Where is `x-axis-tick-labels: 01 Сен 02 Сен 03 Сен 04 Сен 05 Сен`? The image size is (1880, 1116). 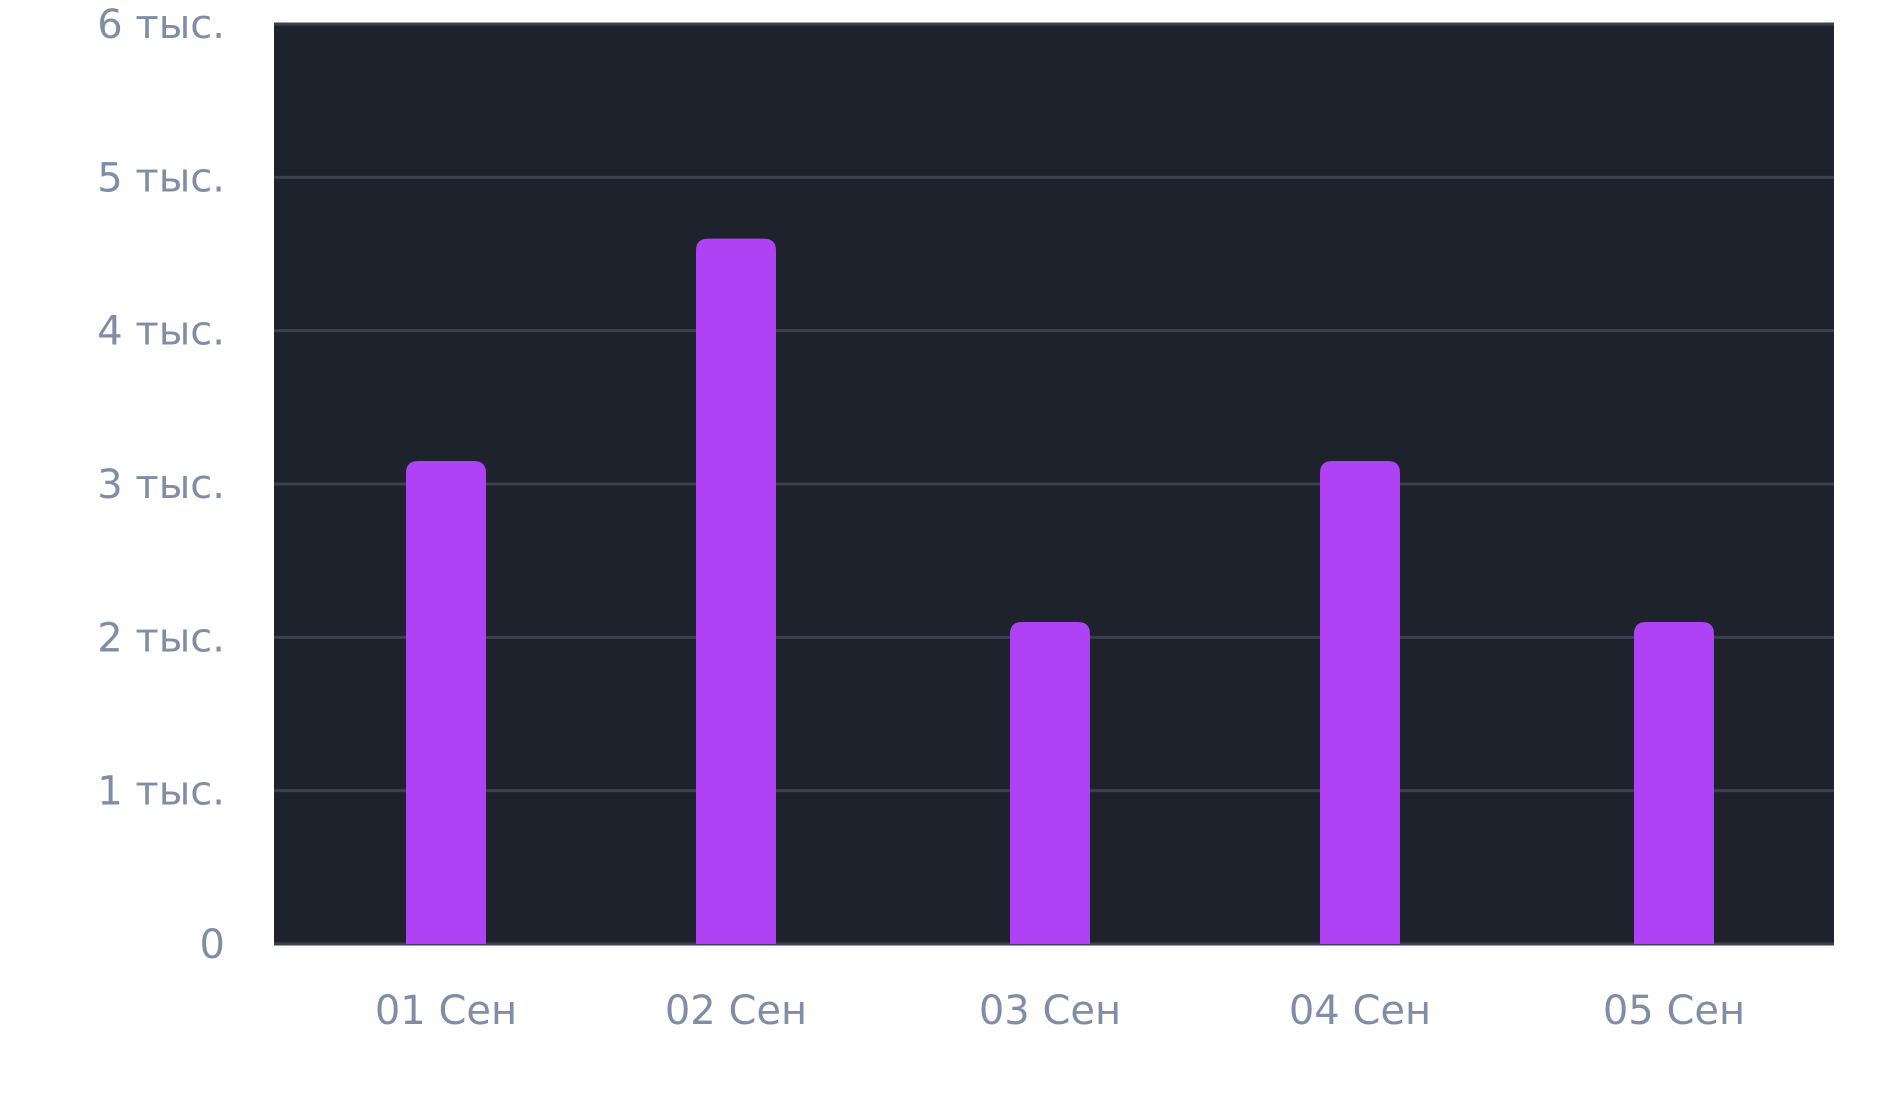
x-axis-tick-labels: 01 Сен 02 Сен 03 Сен 04 Сен 05 Сен is located at coordinates (1060, 1011).